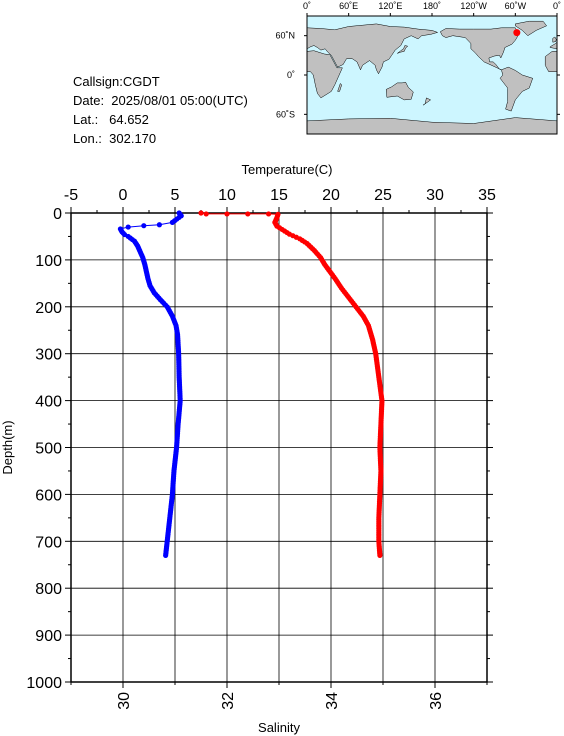 This screenshot has width=564, height=736. I want to click on salinity-axis-title: Salinity, so click(279, 727).